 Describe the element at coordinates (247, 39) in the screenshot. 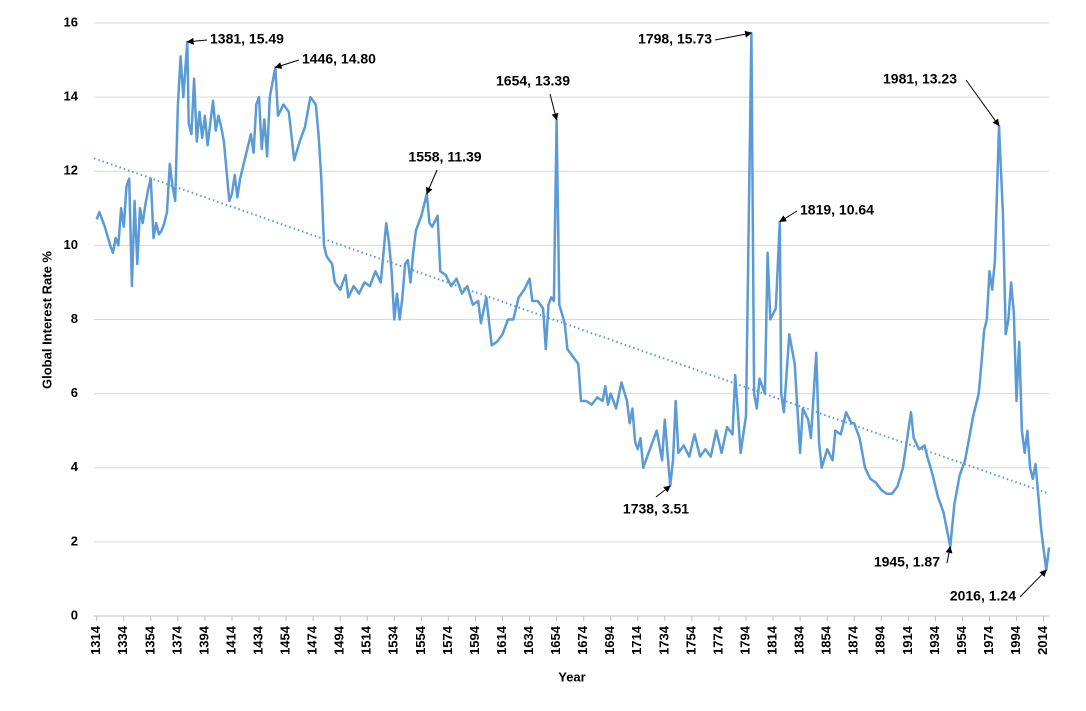

I see `annotation-label: 1381, 15.49` at that location.